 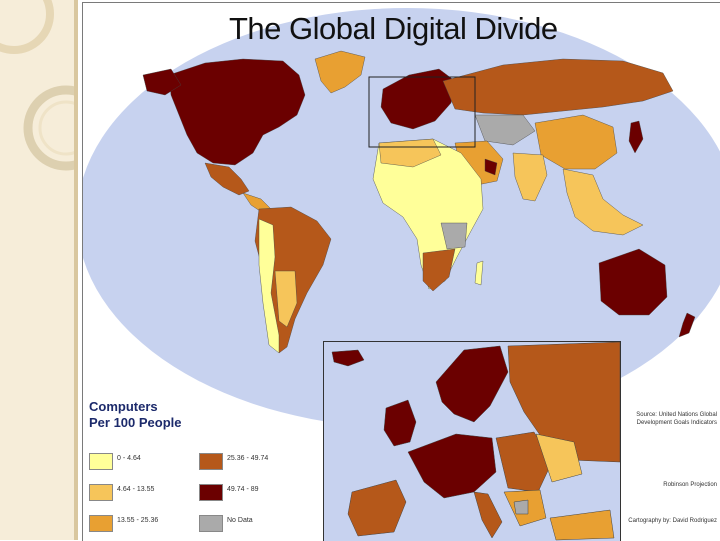 What do you see at coordinates (418, 99) in the screenshot?
I see `europe` at bounding box center [418, 99].